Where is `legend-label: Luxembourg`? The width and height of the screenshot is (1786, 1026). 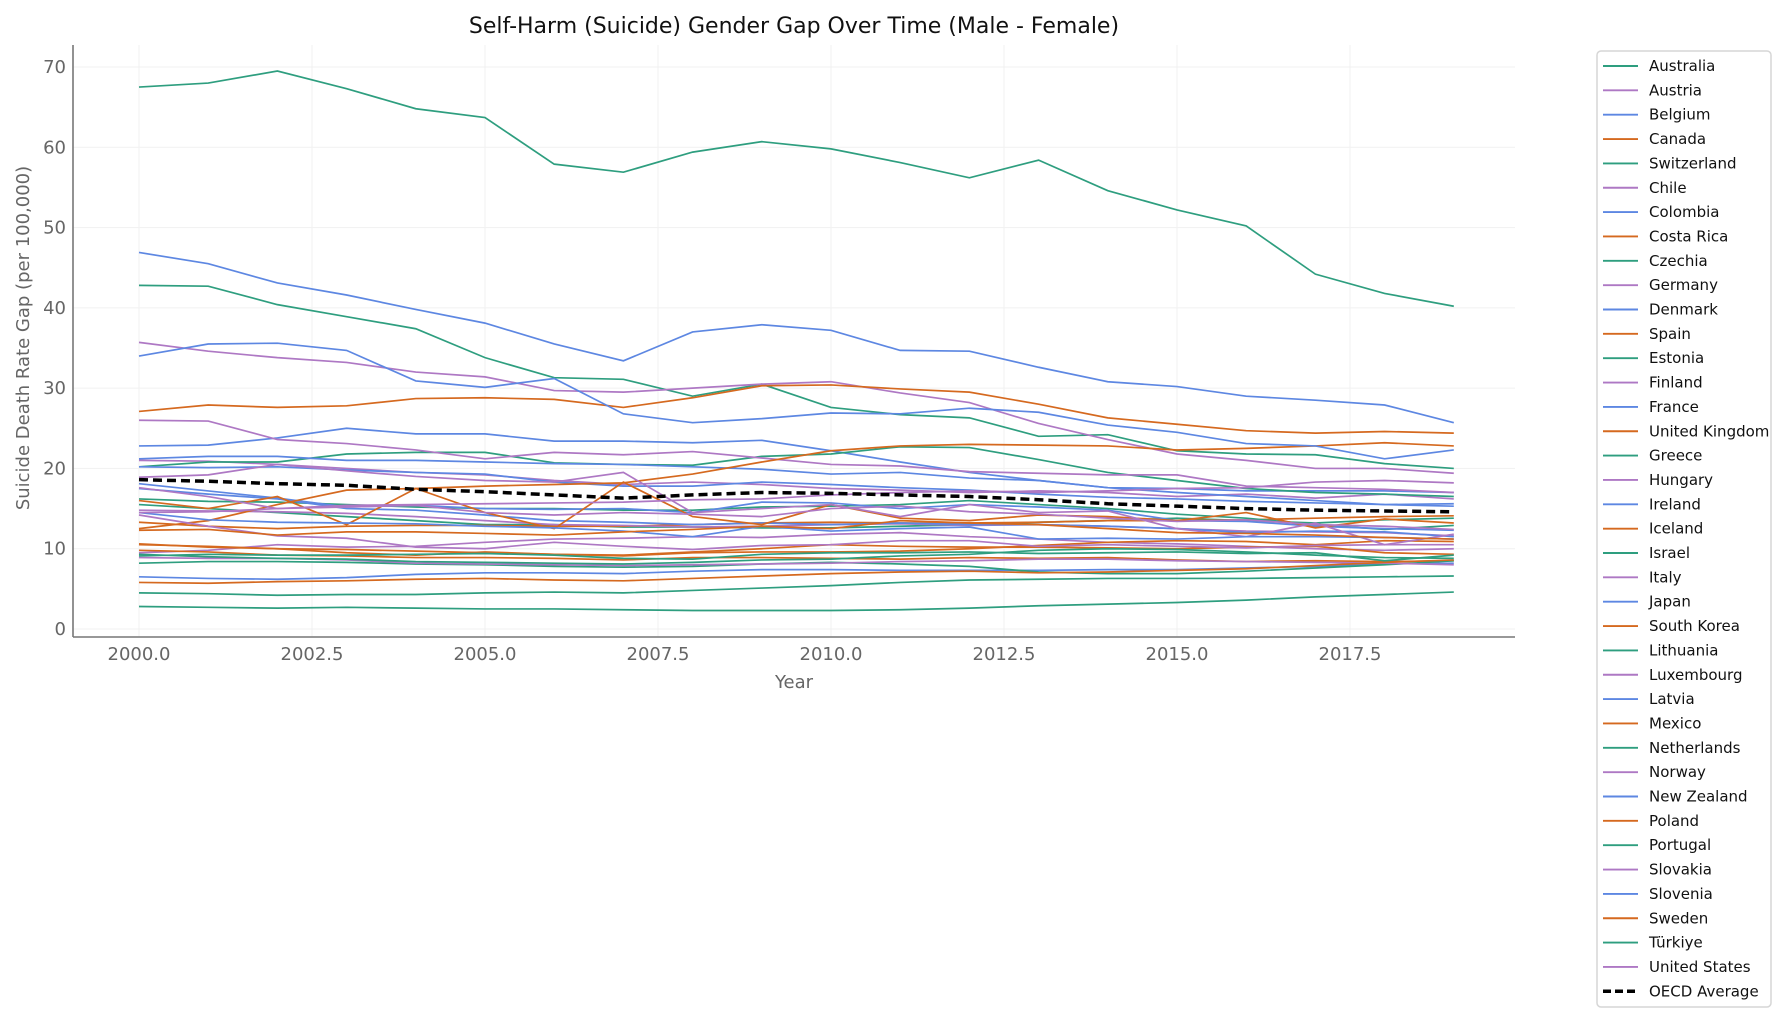
legend-label: Luxembourg is located at coordinates (1696, 675).